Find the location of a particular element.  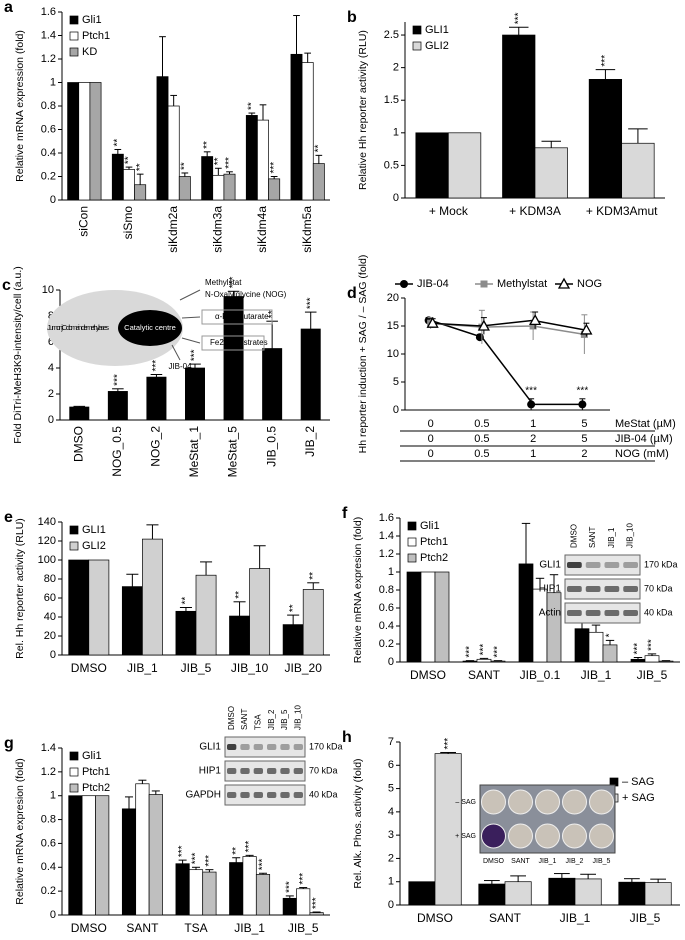

legend-label: GLI2 is located at coordinates (94, 546).